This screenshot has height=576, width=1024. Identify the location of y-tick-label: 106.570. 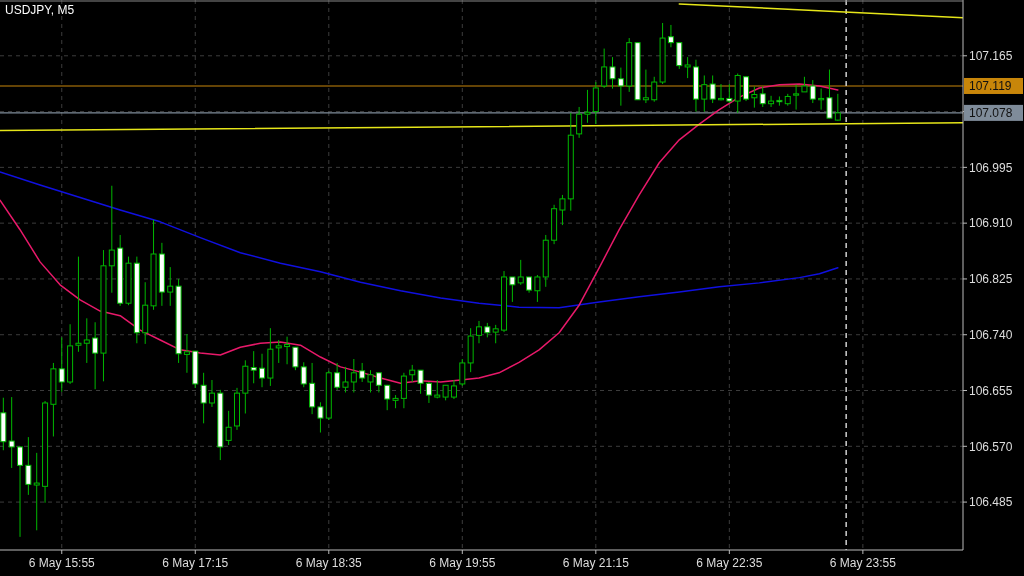
(991, 446).